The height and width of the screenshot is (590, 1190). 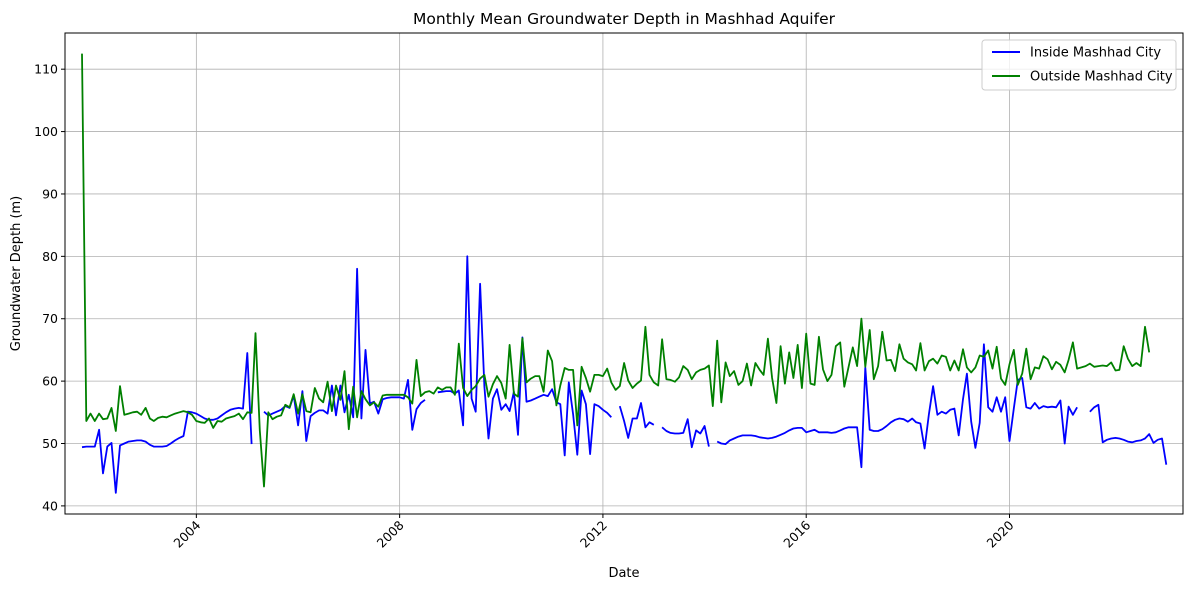 I want to click on y-tick-label: 40, so click(x=50, y=505).